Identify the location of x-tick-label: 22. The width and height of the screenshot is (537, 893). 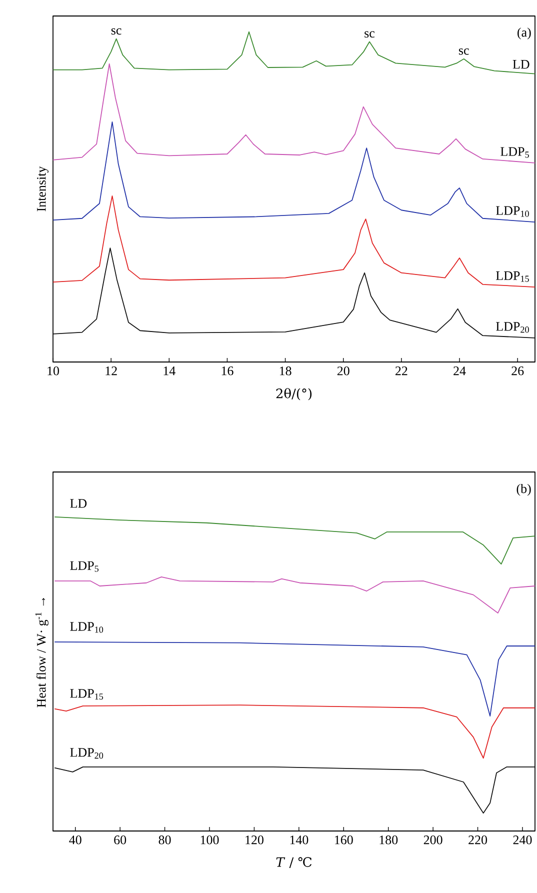
(402, 371).